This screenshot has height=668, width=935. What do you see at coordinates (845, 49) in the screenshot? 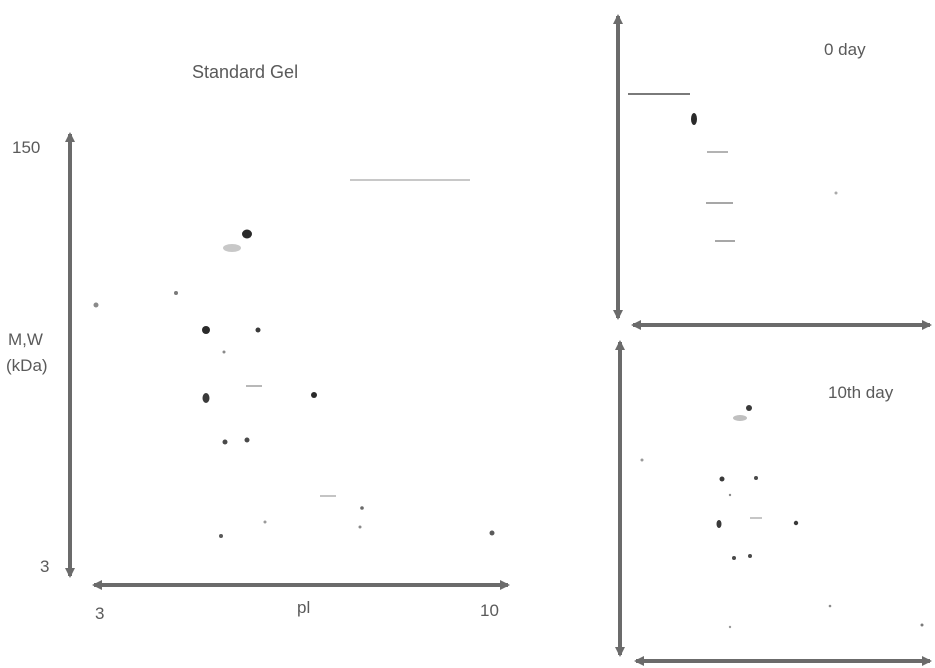
I see `panel-0-day-title: 0 day` at bounding box center [845, 49].